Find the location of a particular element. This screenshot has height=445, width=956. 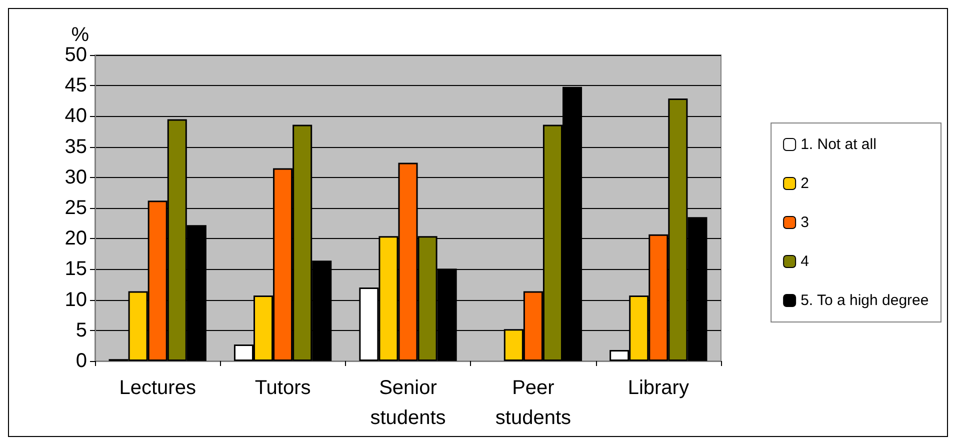

legend-label: 1. Not at all is located at coordinates (838, 144).